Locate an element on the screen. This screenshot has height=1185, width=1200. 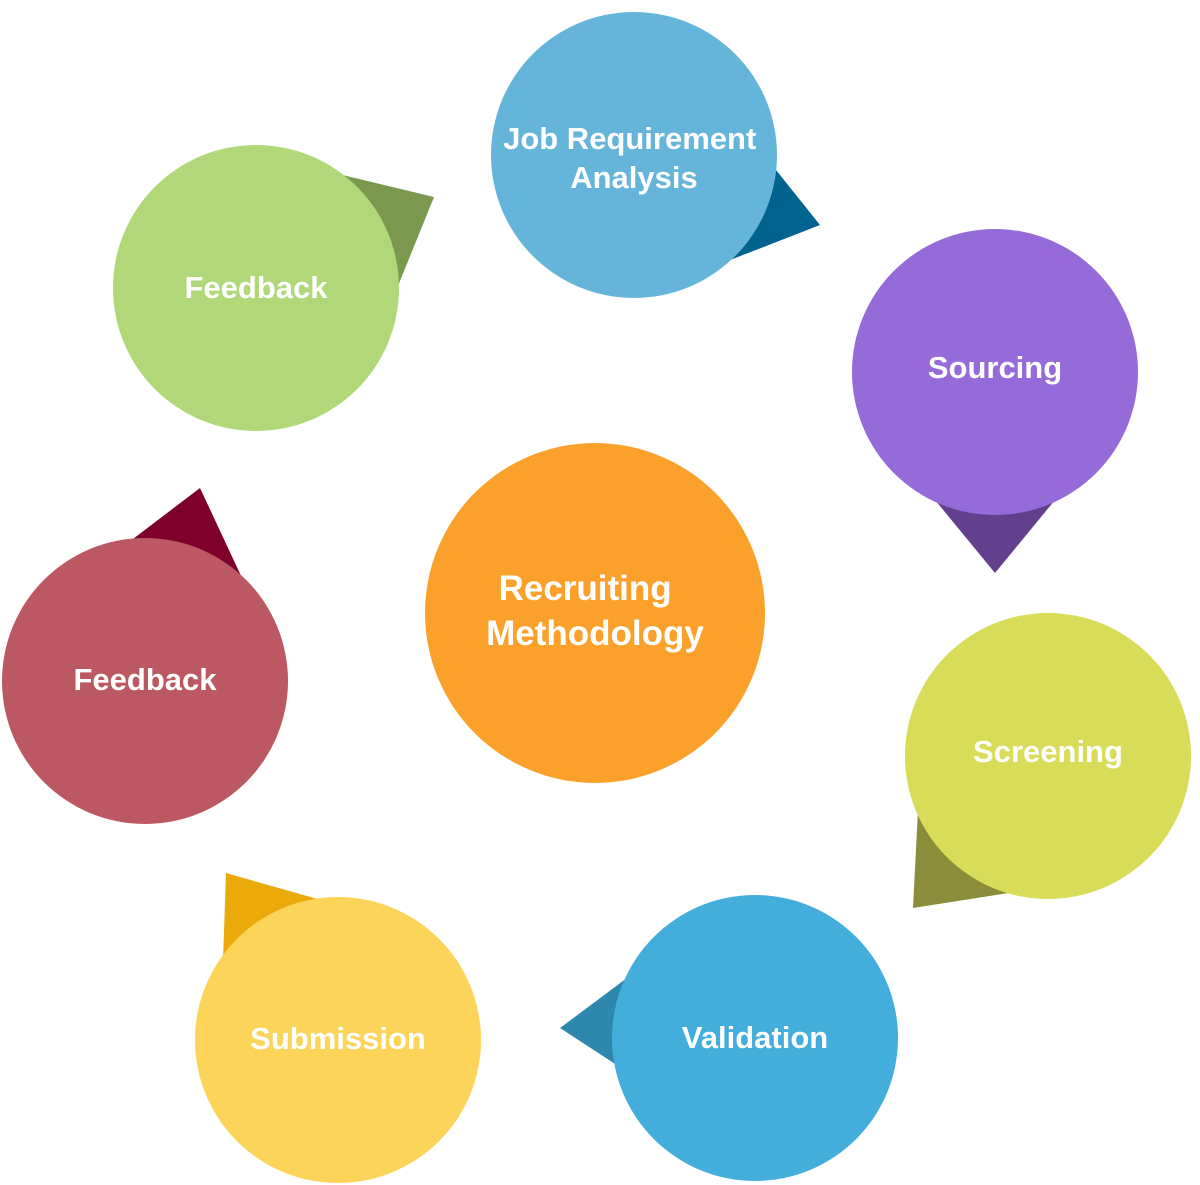
step-submission is located at coordinates (338, 1040).